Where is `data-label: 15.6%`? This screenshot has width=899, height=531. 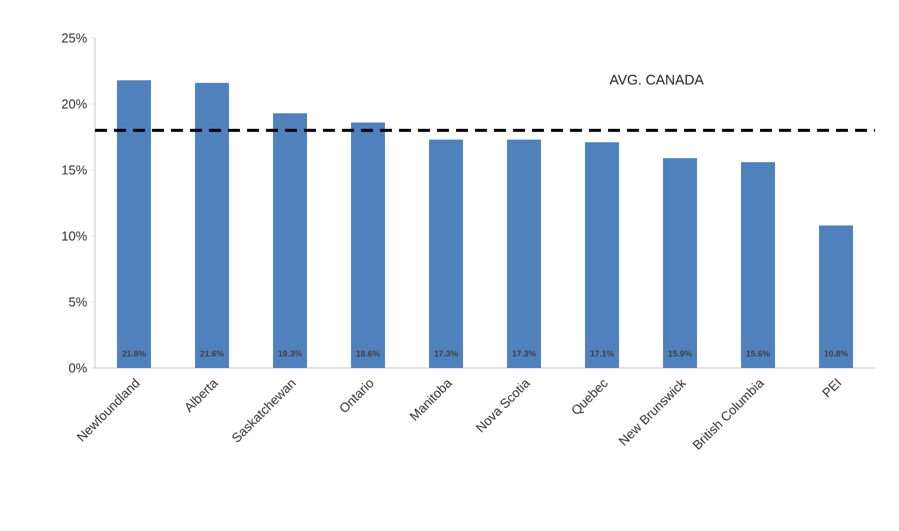 data-label: 15.6% is located at coordinates (758, 353).